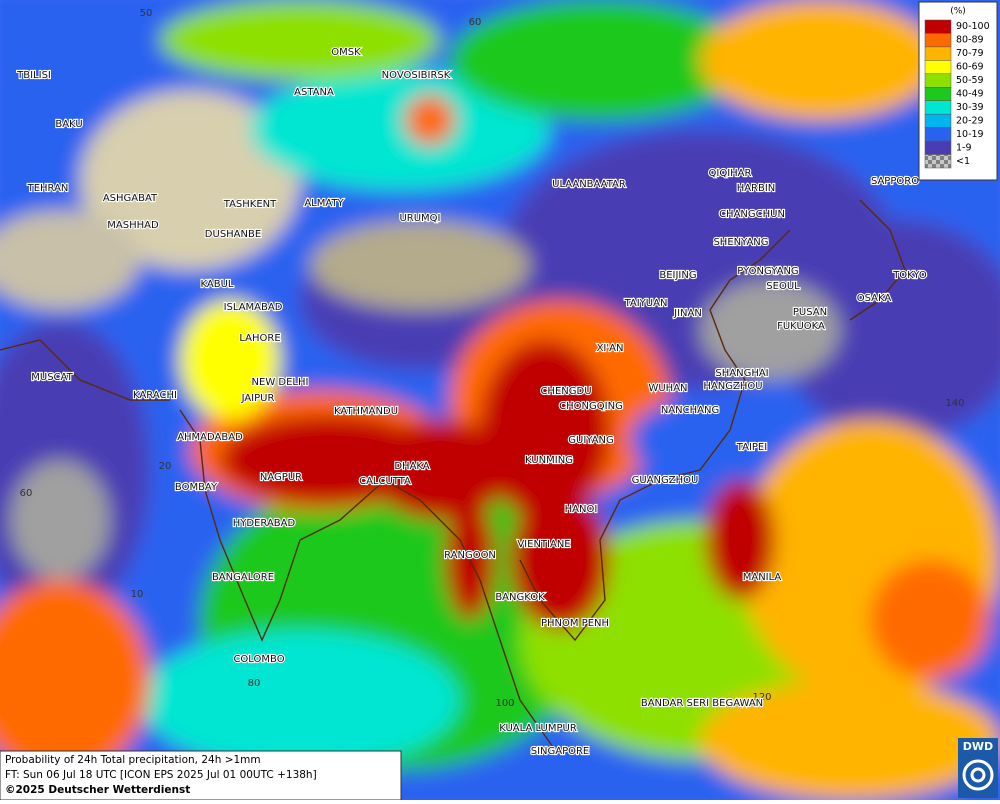 The height and width of the screenshot is (804, 1000). Describe the element at coordinates (258, 398) in the screenshot. I see `city-label: JAIPUR` at that location.